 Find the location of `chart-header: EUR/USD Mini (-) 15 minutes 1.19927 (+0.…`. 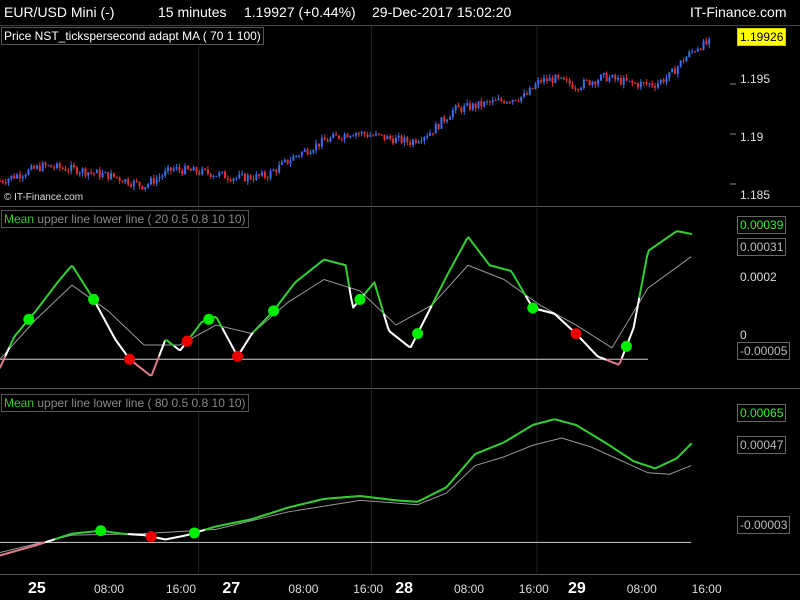

chart-header: EUR/USD Mini (-) 15 minutes 1.19927 (+0.… is located at coordinates (400, 13).